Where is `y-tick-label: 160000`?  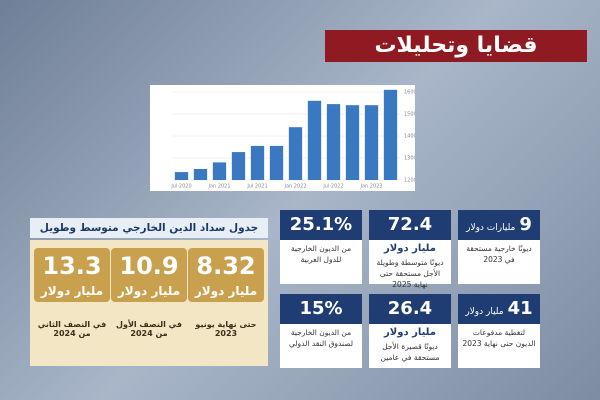
y-tick-label: 160000 is located at coordinates (409, 93).